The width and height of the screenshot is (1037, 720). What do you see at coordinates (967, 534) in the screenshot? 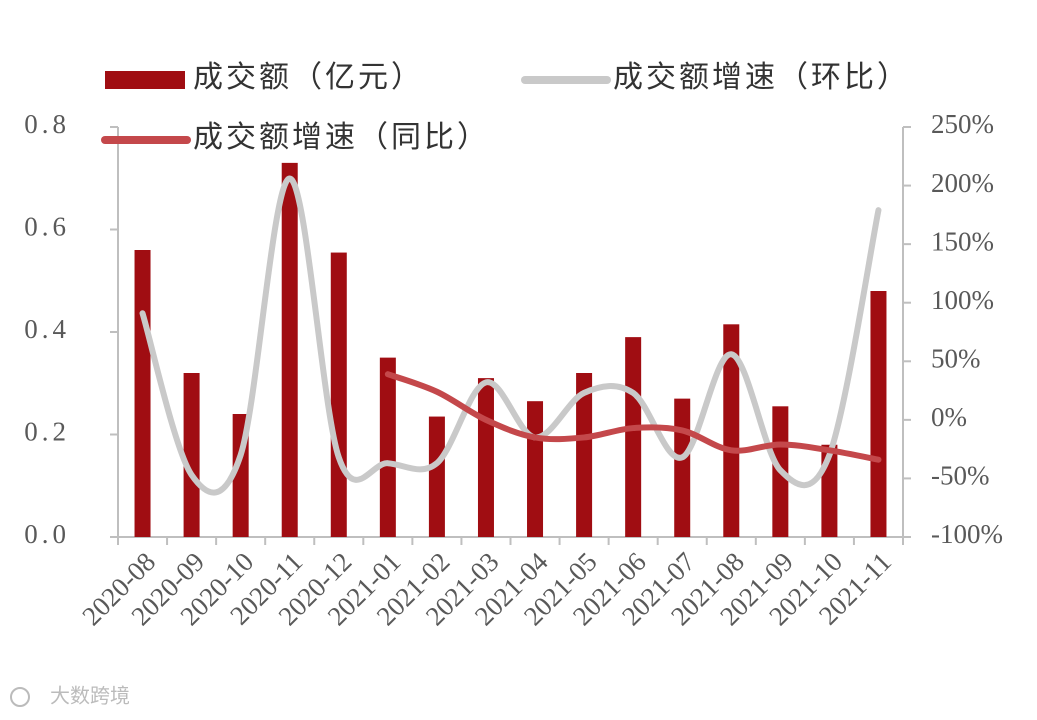
I see `y2-tick-label: -100%` at bounding box center [967, 534].